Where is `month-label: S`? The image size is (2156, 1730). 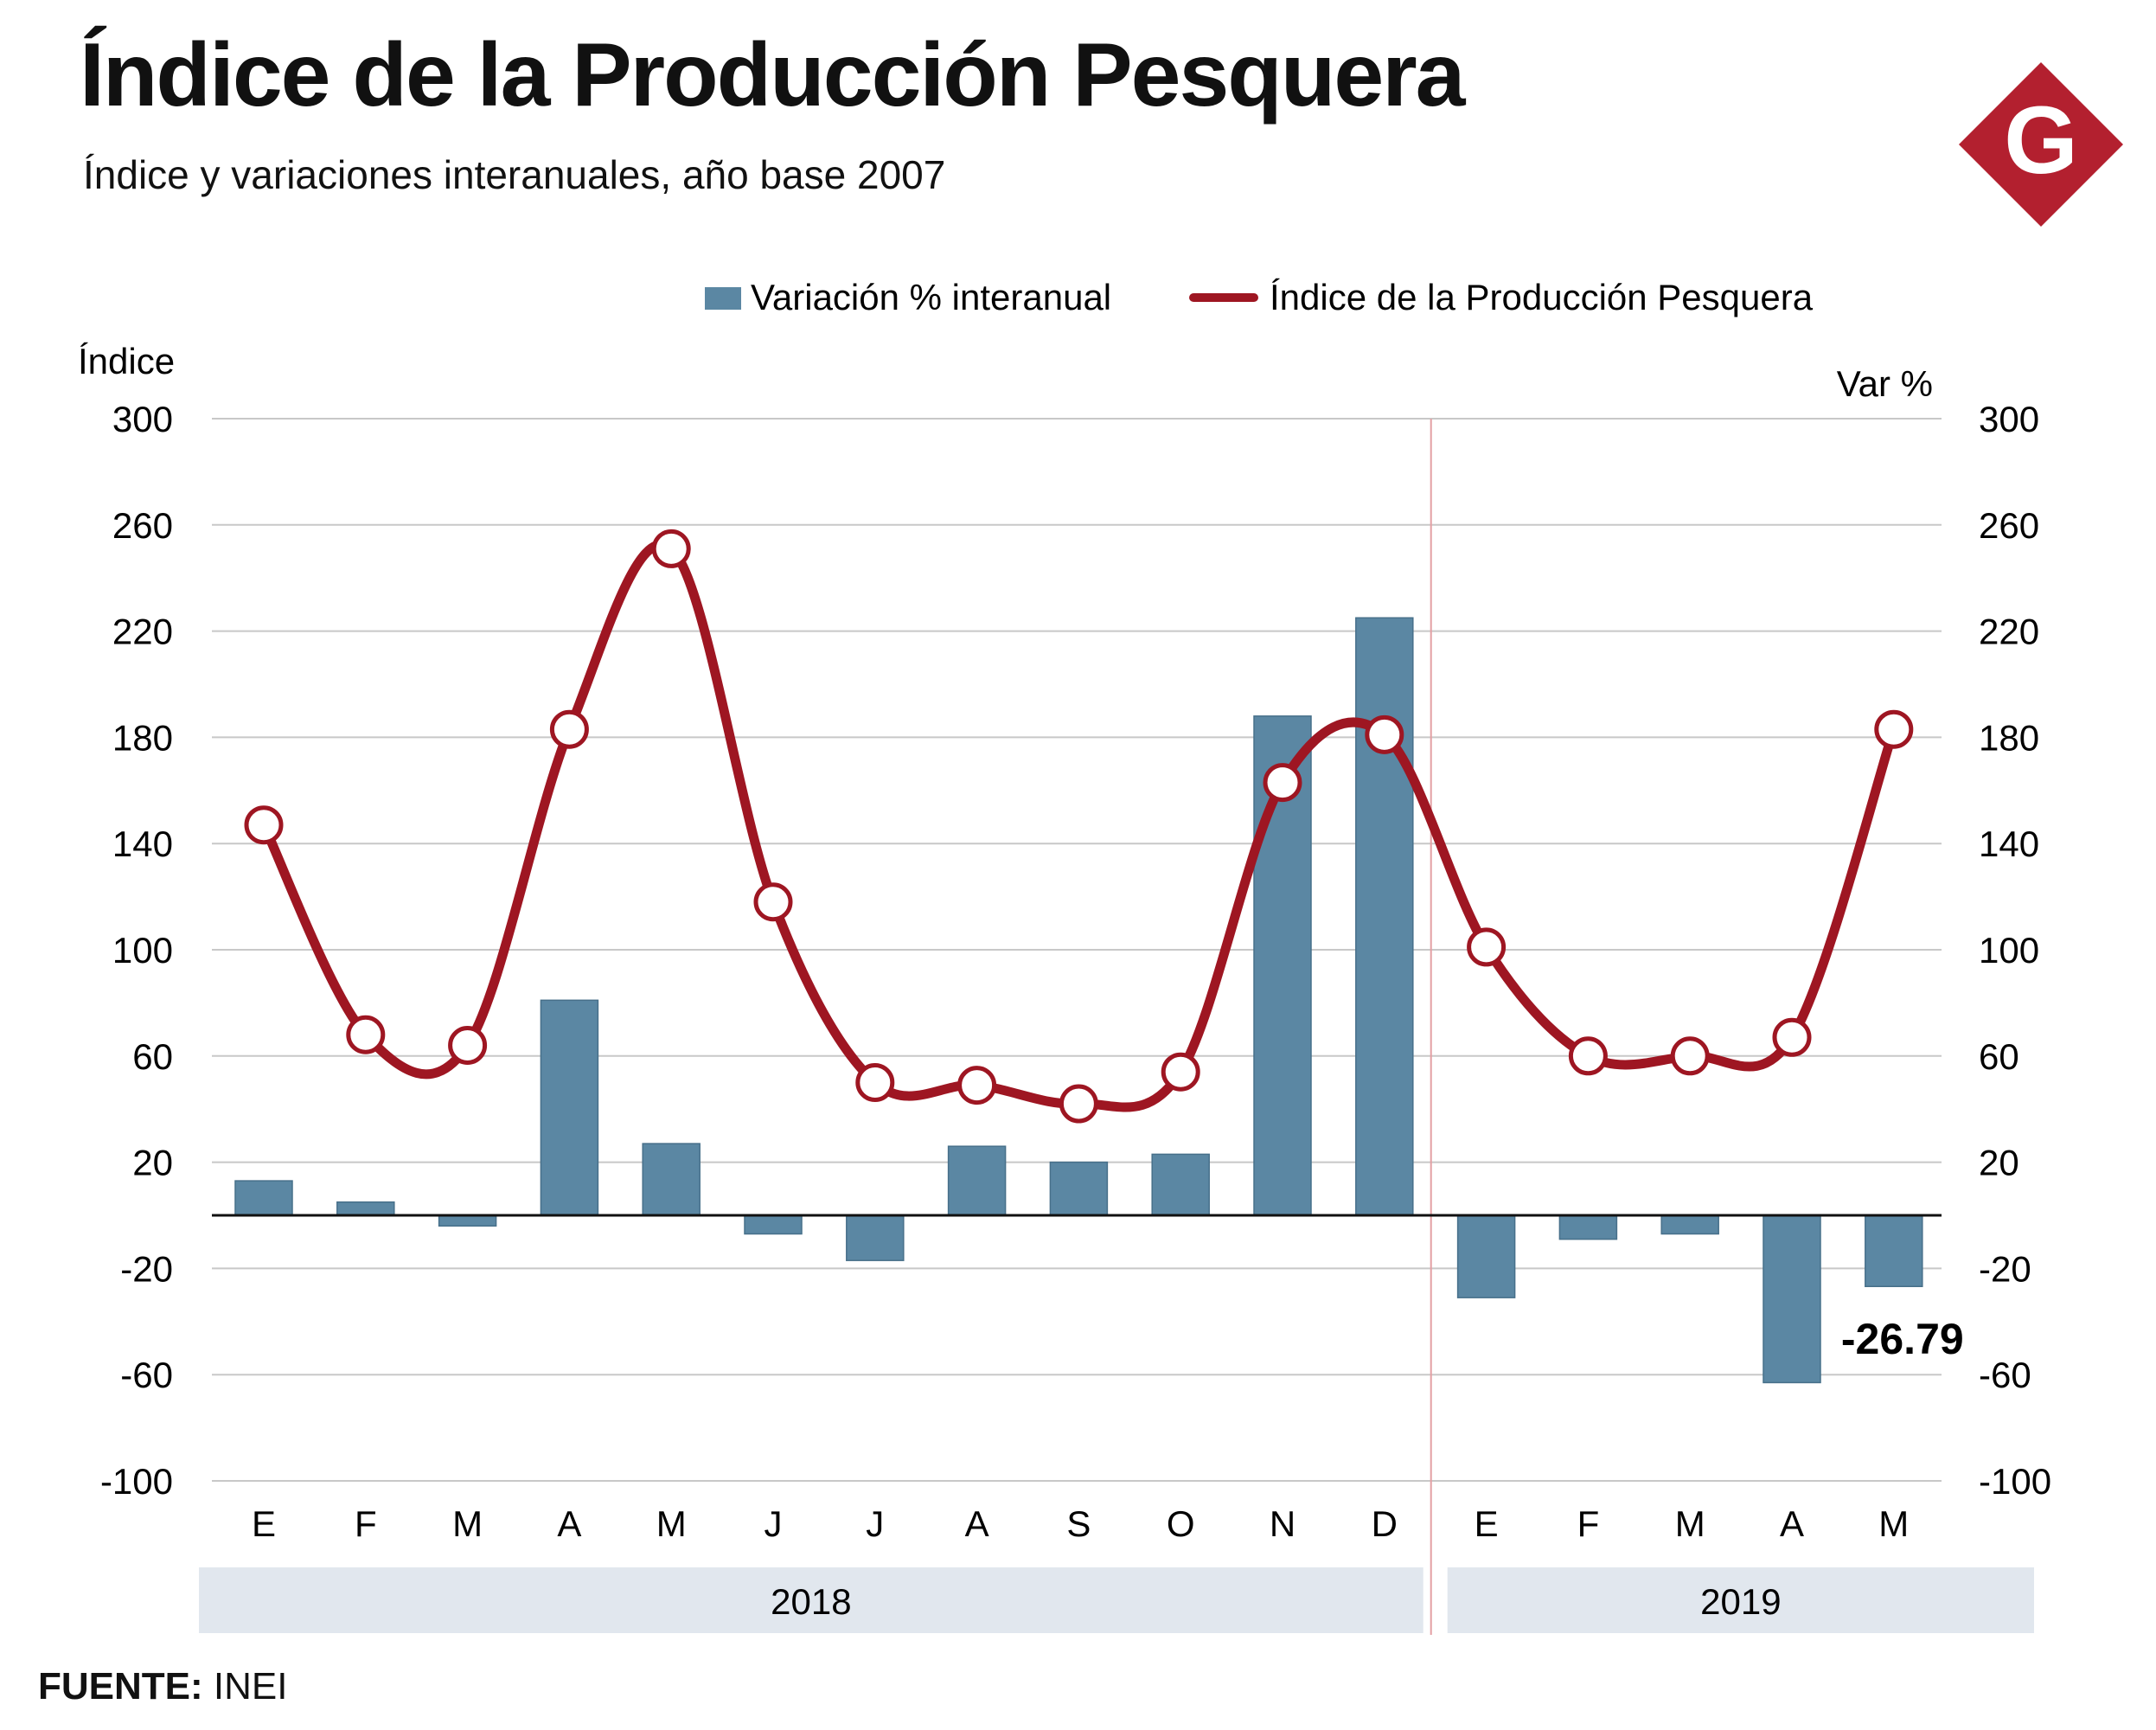
month-label: S is located at coordinates (1078, 1523).